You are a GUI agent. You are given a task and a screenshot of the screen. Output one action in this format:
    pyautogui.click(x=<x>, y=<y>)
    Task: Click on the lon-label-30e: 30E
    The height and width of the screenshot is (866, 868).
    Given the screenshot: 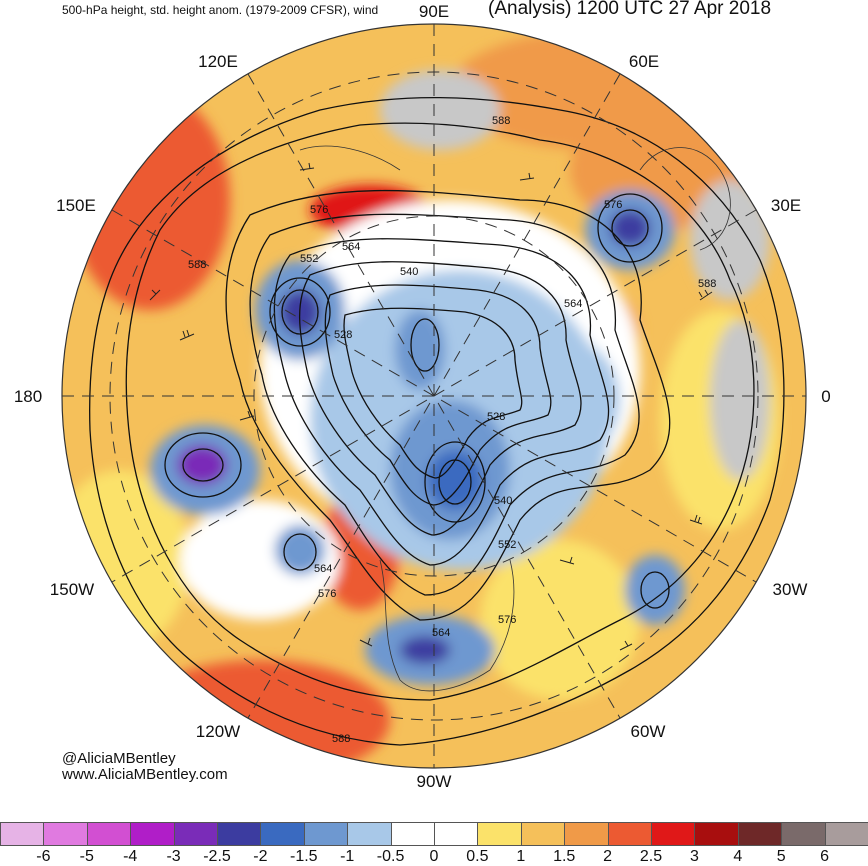 What is the action you would take?
    pyautogui.click(x=786, y=205)
    